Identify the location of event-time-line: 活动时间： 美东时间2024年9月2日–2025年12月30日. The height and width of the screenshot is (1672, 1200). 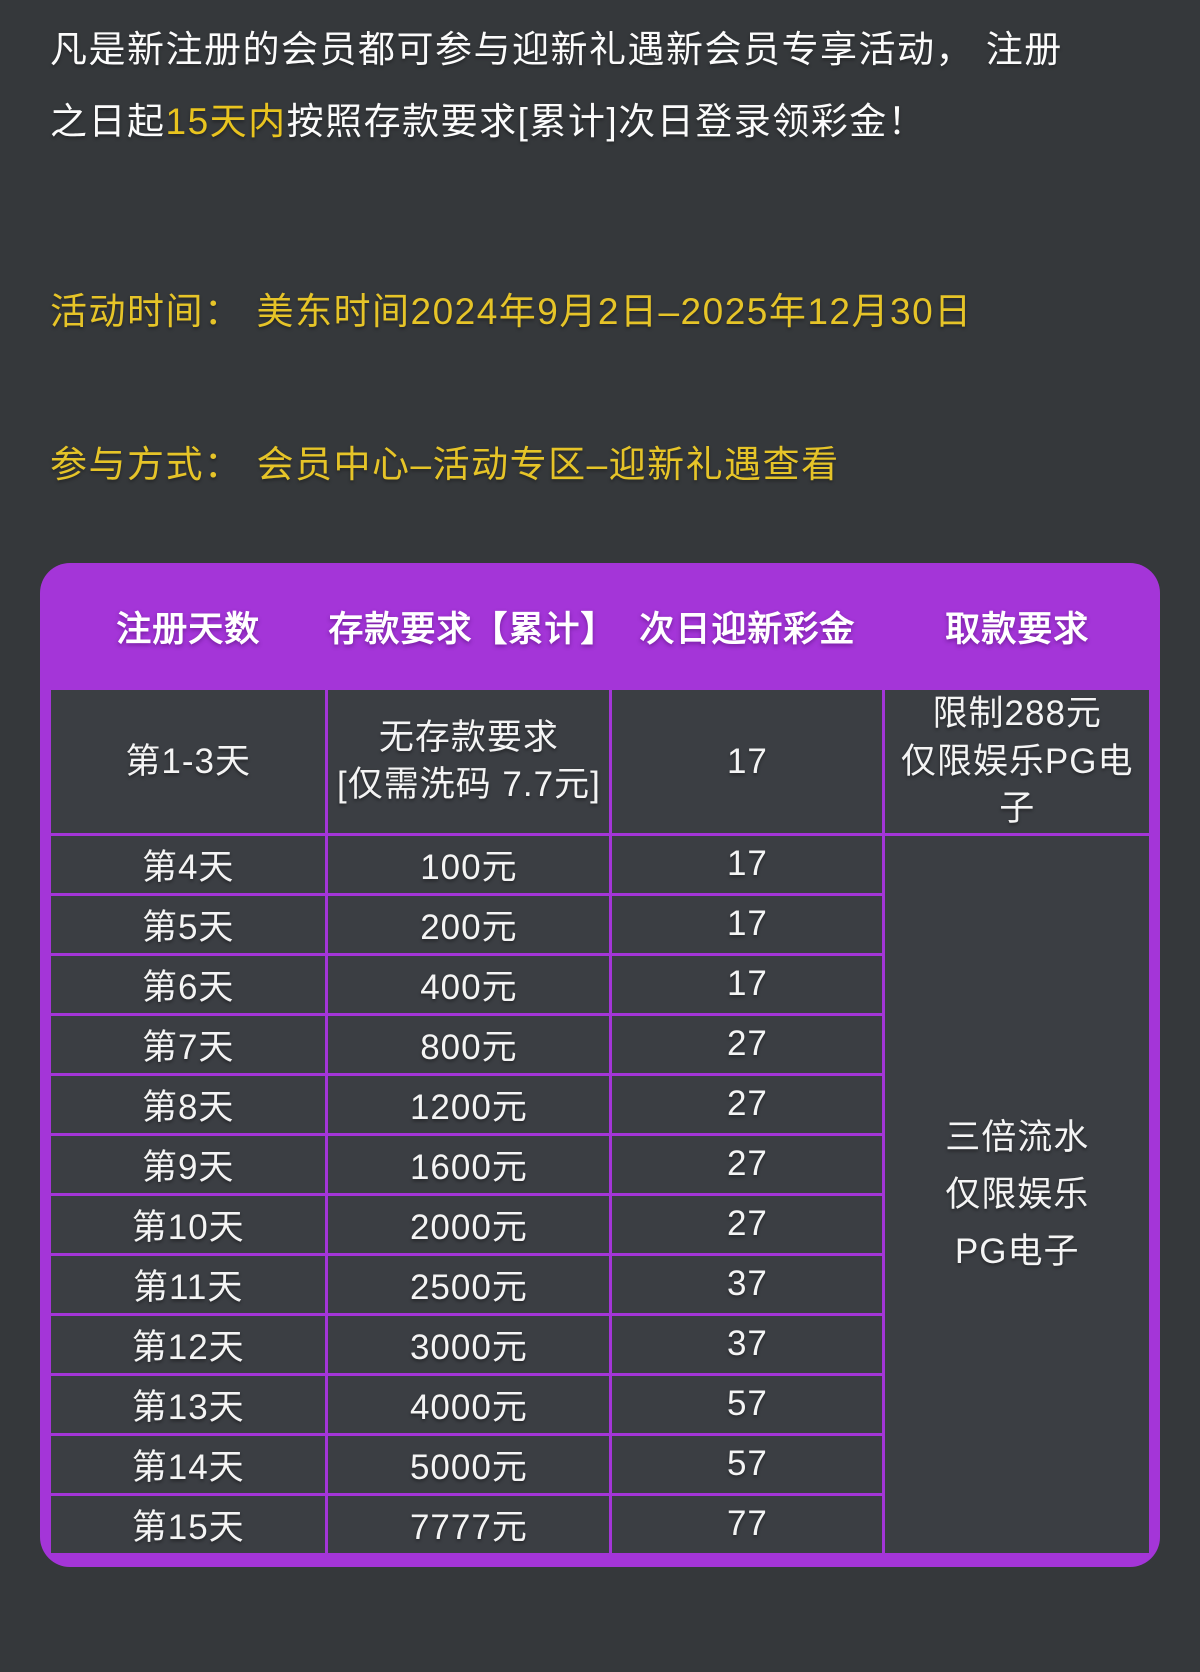
(600, 312).